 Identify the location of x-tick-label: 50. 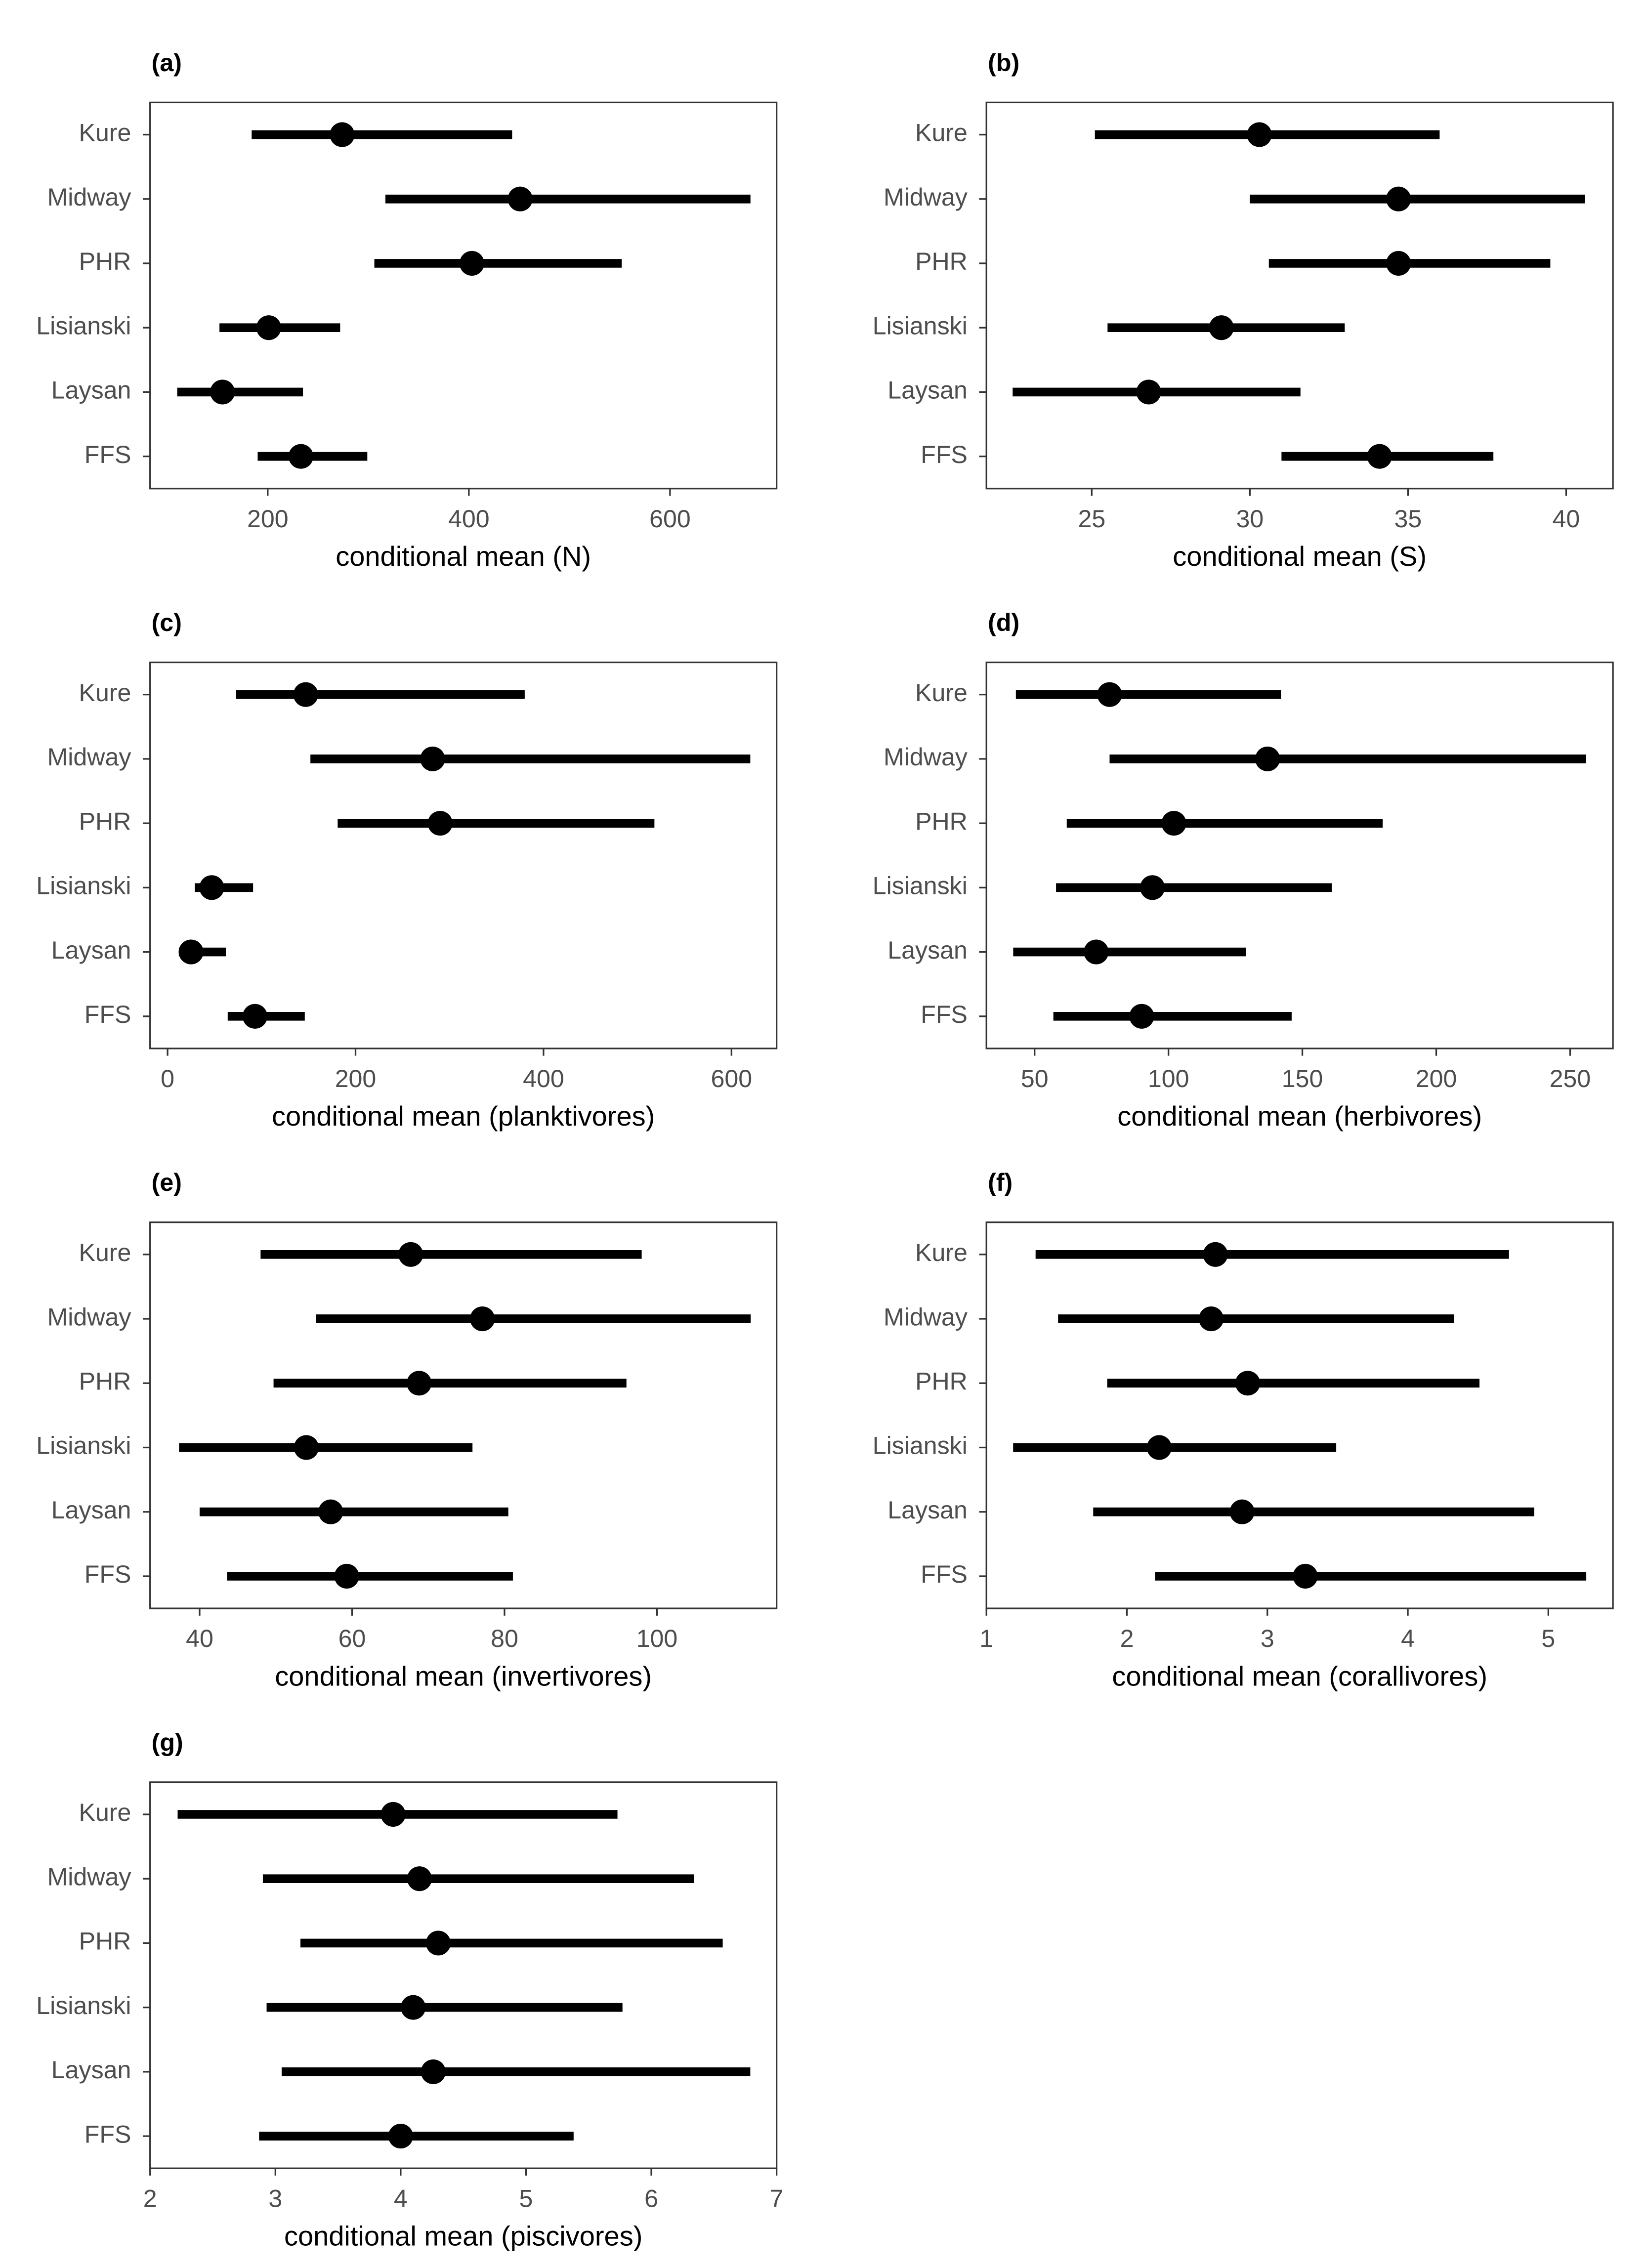
(1035, 1078).